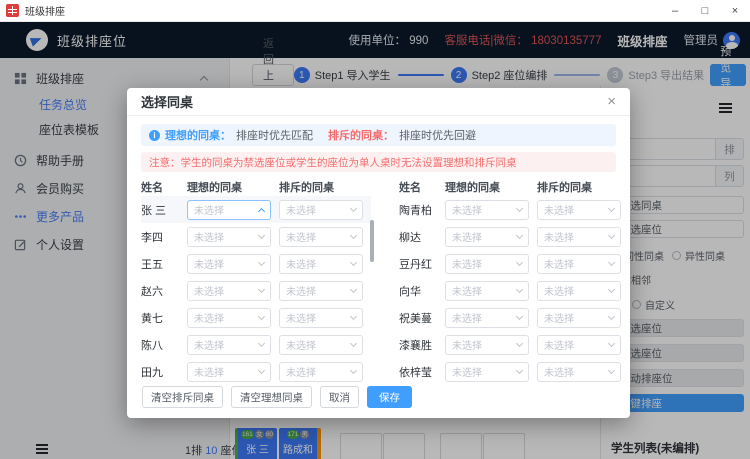  What do you see at coordinates (114, 188) in the screenshot?
I see `sidebar-item-member-purchase: 会员购买` at bounding box center [114, 188].